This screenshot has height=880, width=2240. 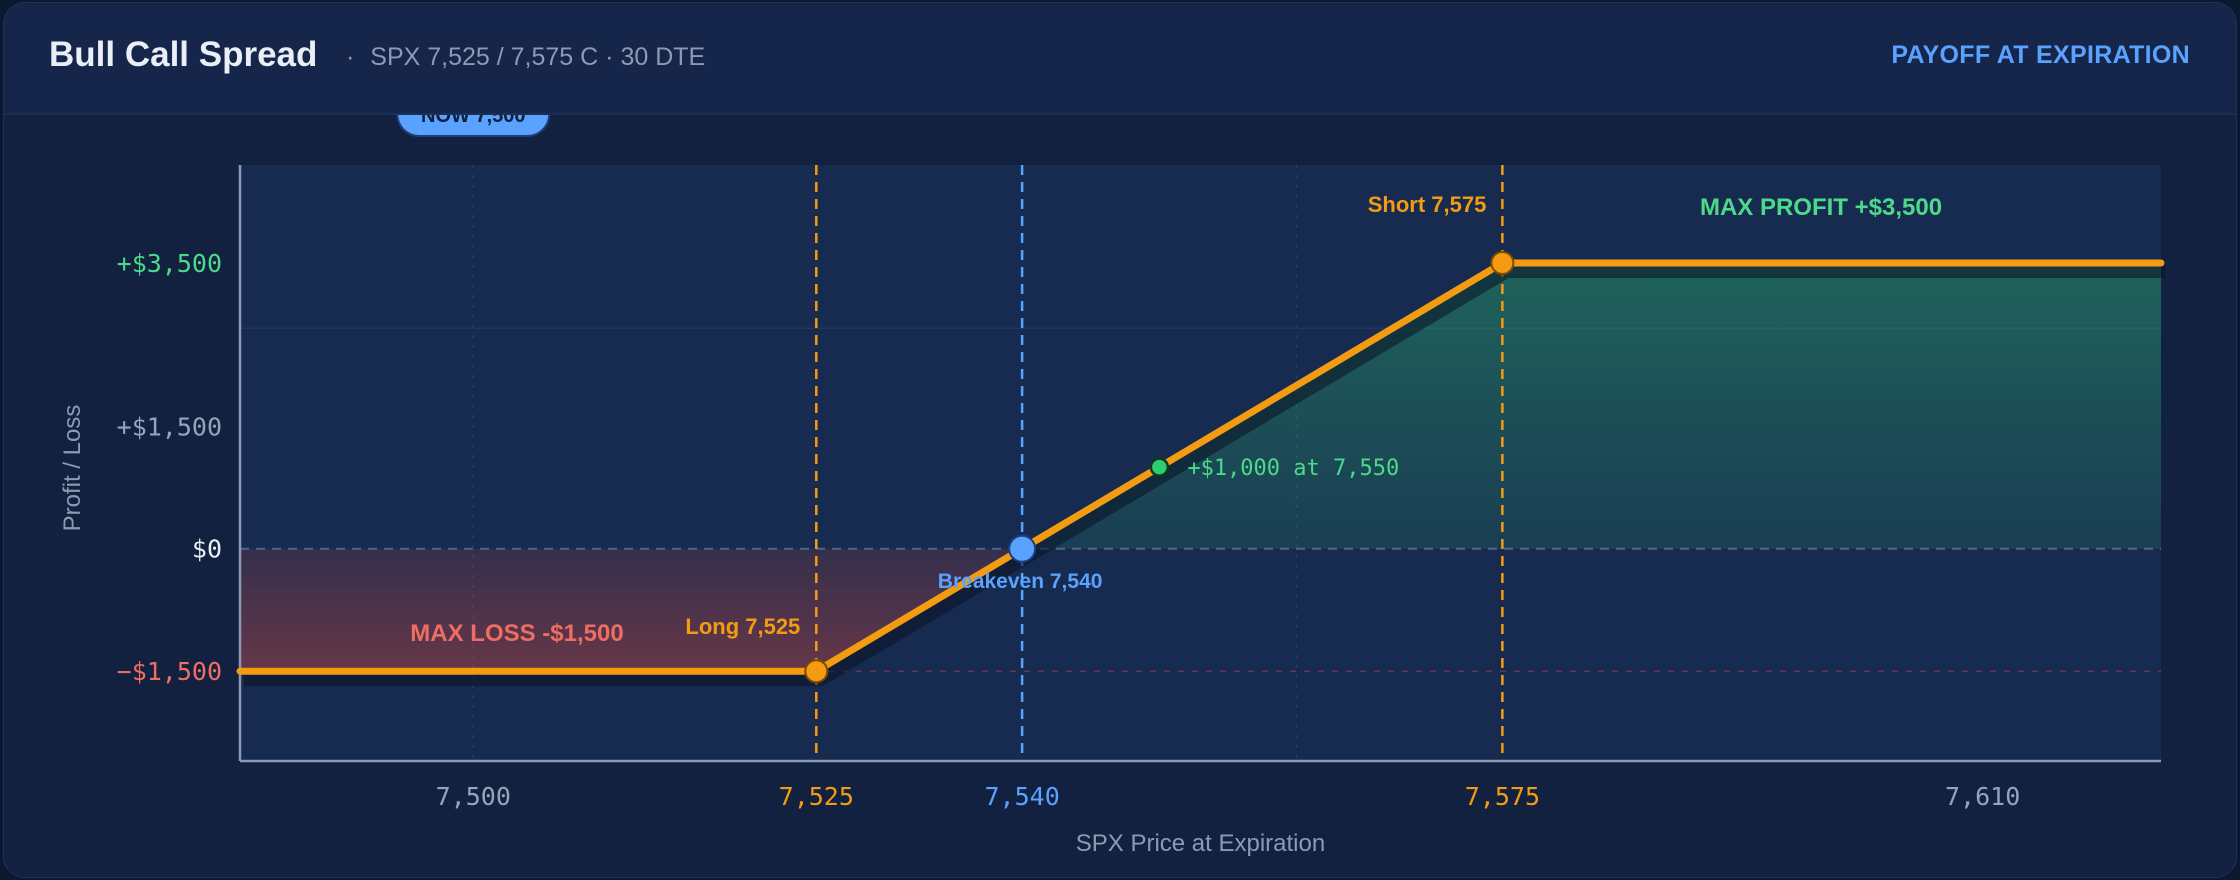 What do you see at coordinates (516, 633) in the screenshot?
I see `max-loss-label: MAX LOSS -$1,500` at bounding box center [516, 633].